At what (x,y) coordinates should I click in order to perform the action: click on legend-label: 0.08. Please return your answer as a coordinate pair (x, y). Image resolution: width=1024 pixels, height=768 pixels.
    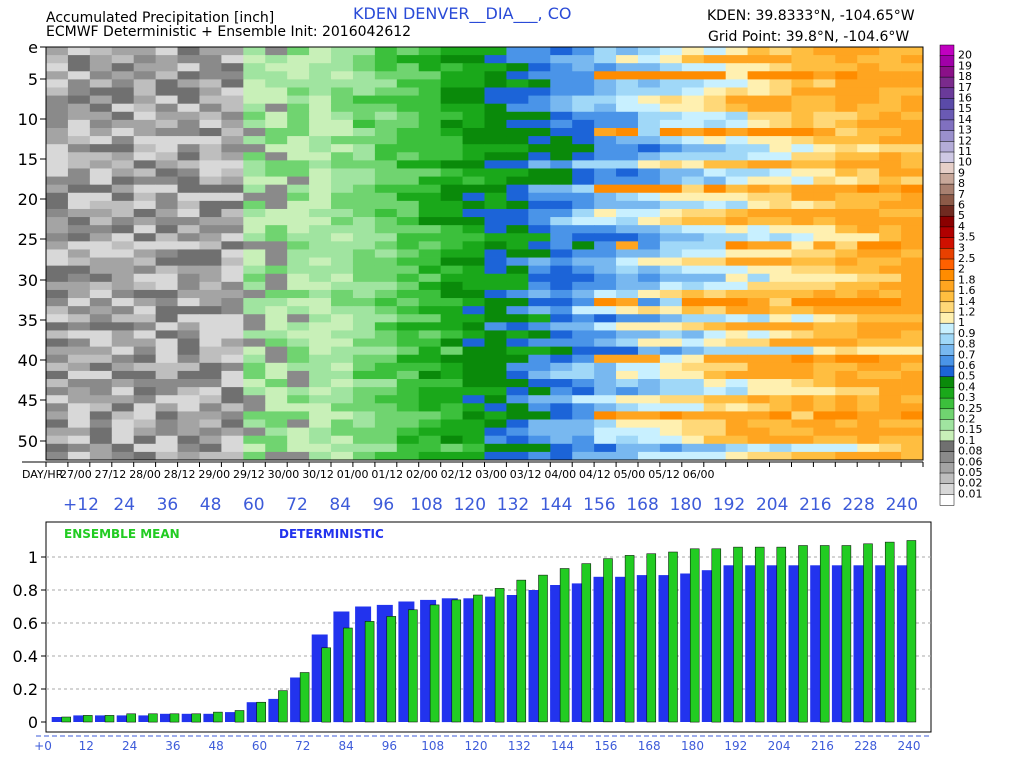
    Looking at the image, I should click on (970, 451).